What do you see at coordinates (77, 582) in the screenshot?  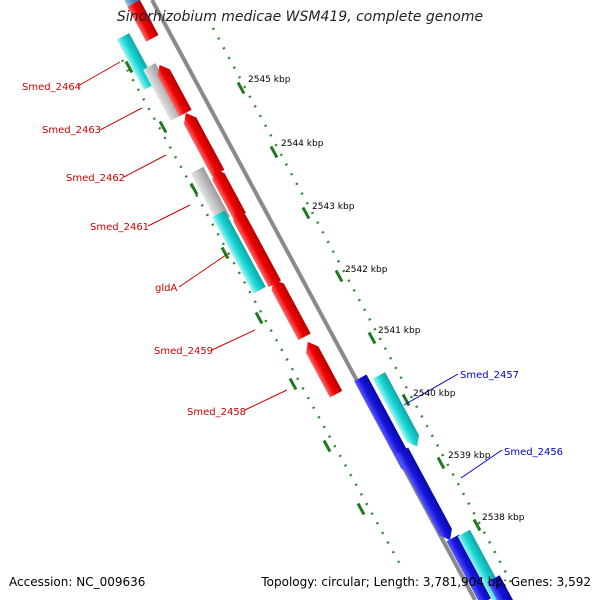 I see `accession-text: Accession: NC_009636` at bounding box center [77, 582].